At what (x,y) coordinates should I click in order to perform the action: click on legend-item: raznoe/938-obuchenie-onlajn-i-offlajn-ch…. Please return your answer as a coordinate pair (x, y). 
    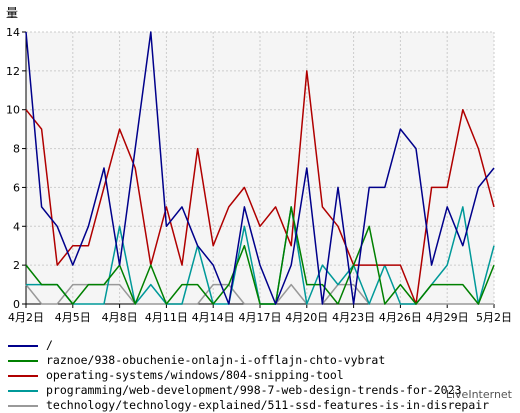
    Looking at the image, I should click on (264, 360).